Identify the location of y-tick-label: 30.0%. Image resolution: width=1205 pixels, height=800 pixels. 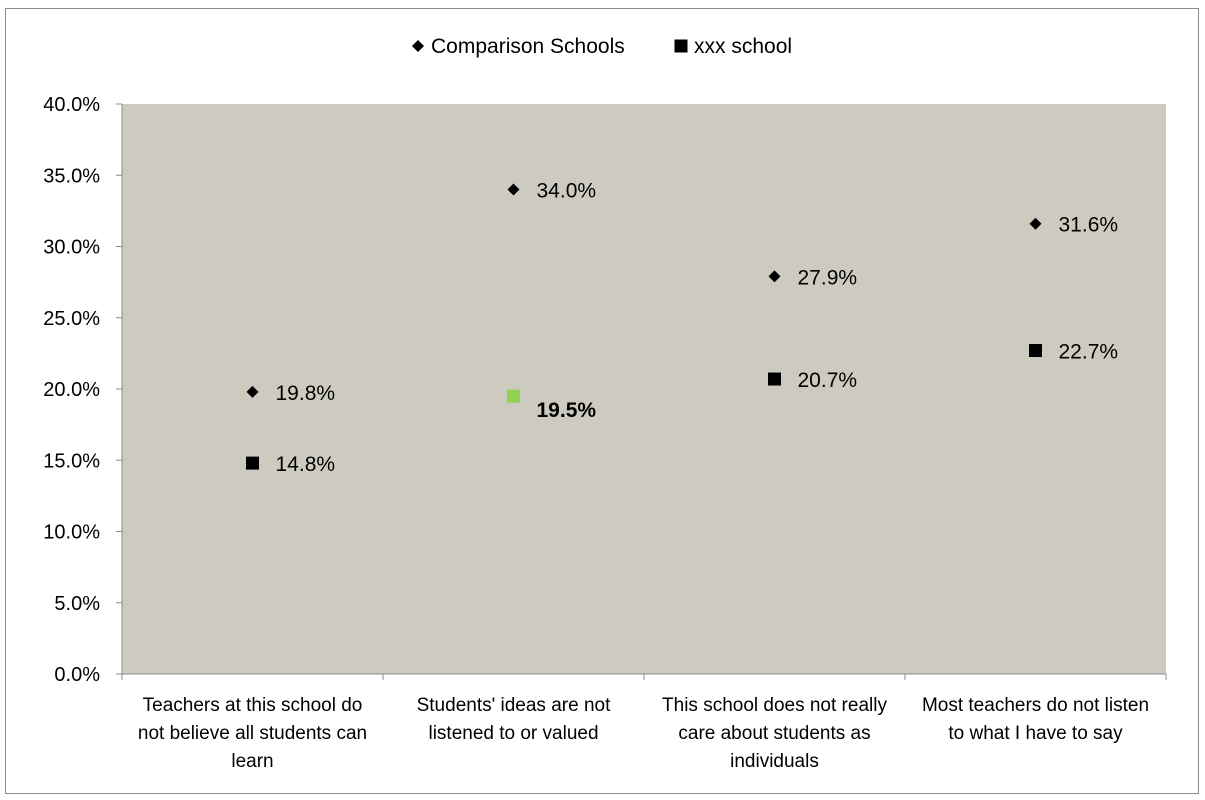
(71, 248).